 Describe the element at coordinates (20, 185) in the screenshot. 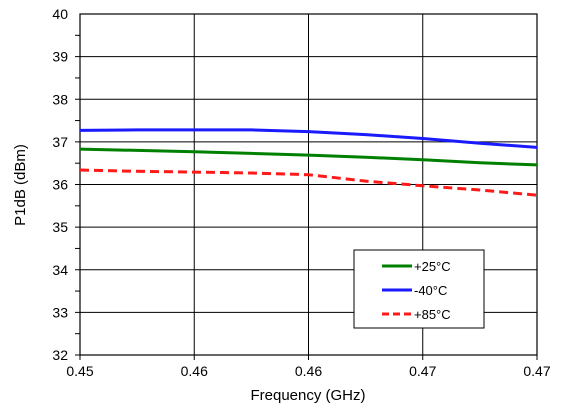

I see `y-axis-label: P1dB (dBm)` at that location.